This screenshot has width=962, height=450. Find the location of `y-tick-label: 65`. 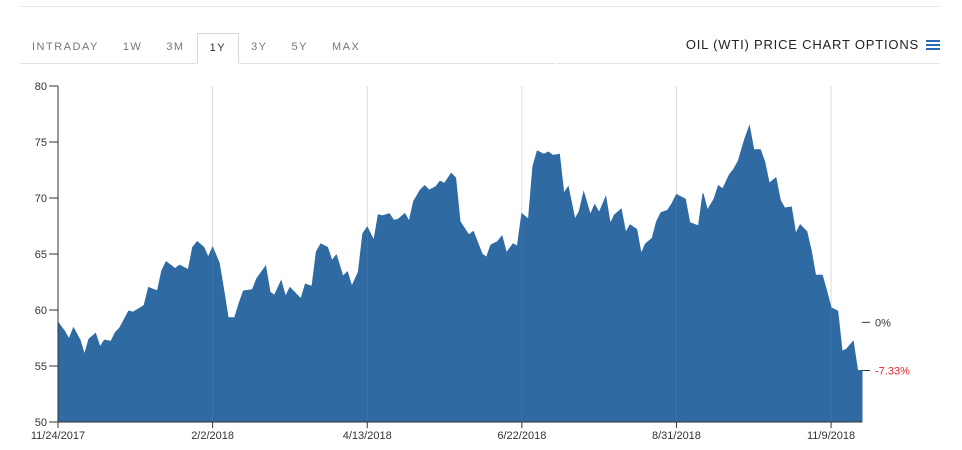

y-tick-label: 65 is located at coordinates (41, 255).